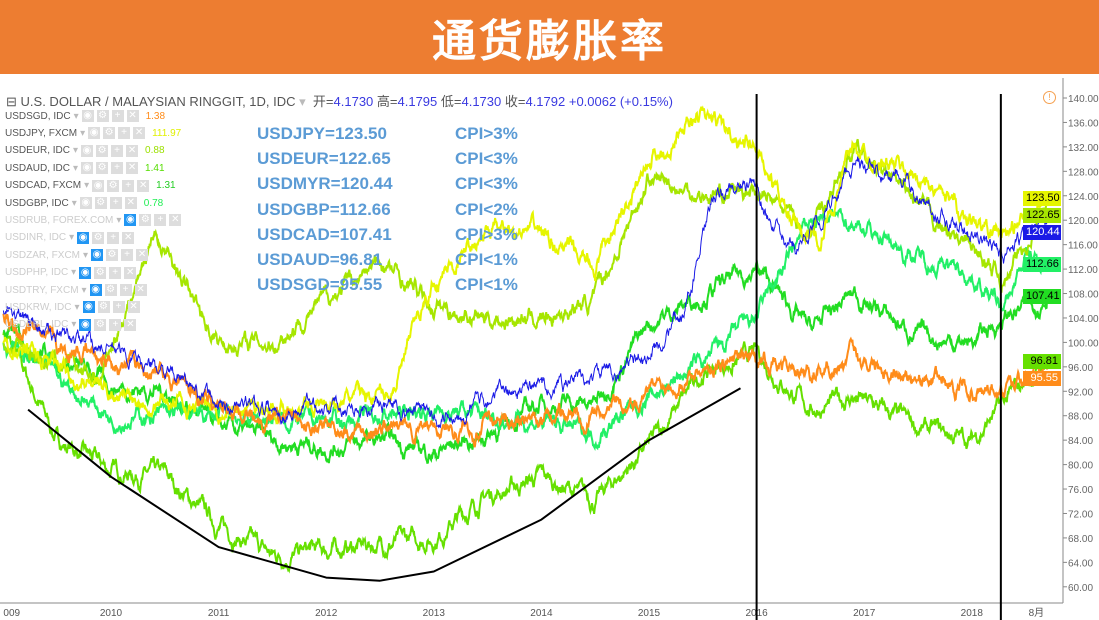 This screenshot has height=620, width=1099. Describe the element at coordinates (37, 203) in the screenshot. I see `legend-symbol: USDGBP, IDC` at that location.